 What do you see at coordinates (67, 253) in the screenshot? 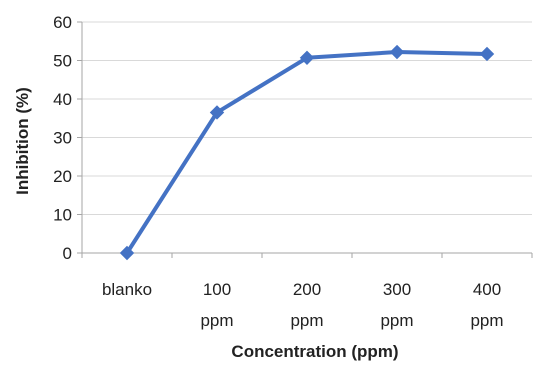
I see `y-tick-label: 0` at bounding box center [67, 253].